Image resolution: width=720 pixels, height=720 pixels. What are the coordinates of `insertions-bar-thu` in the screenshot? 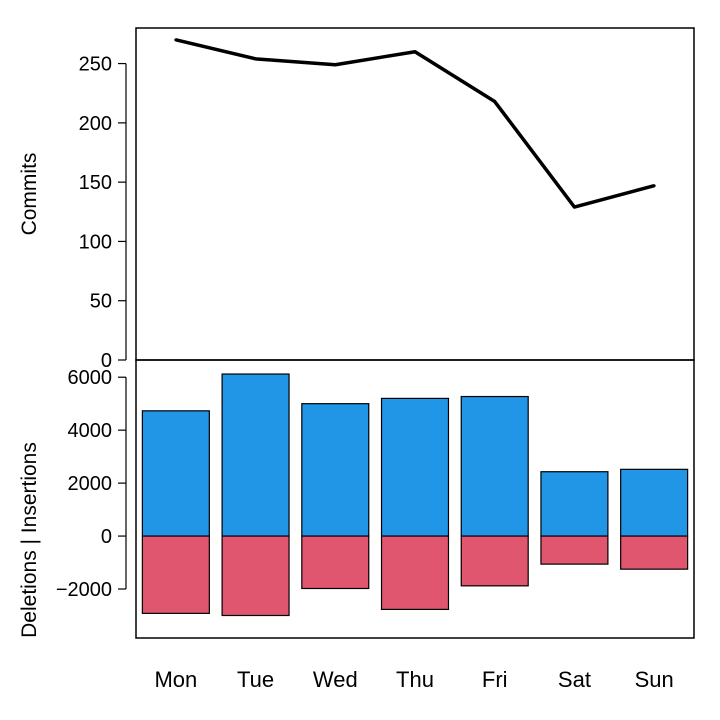 It's located at (415, 467).